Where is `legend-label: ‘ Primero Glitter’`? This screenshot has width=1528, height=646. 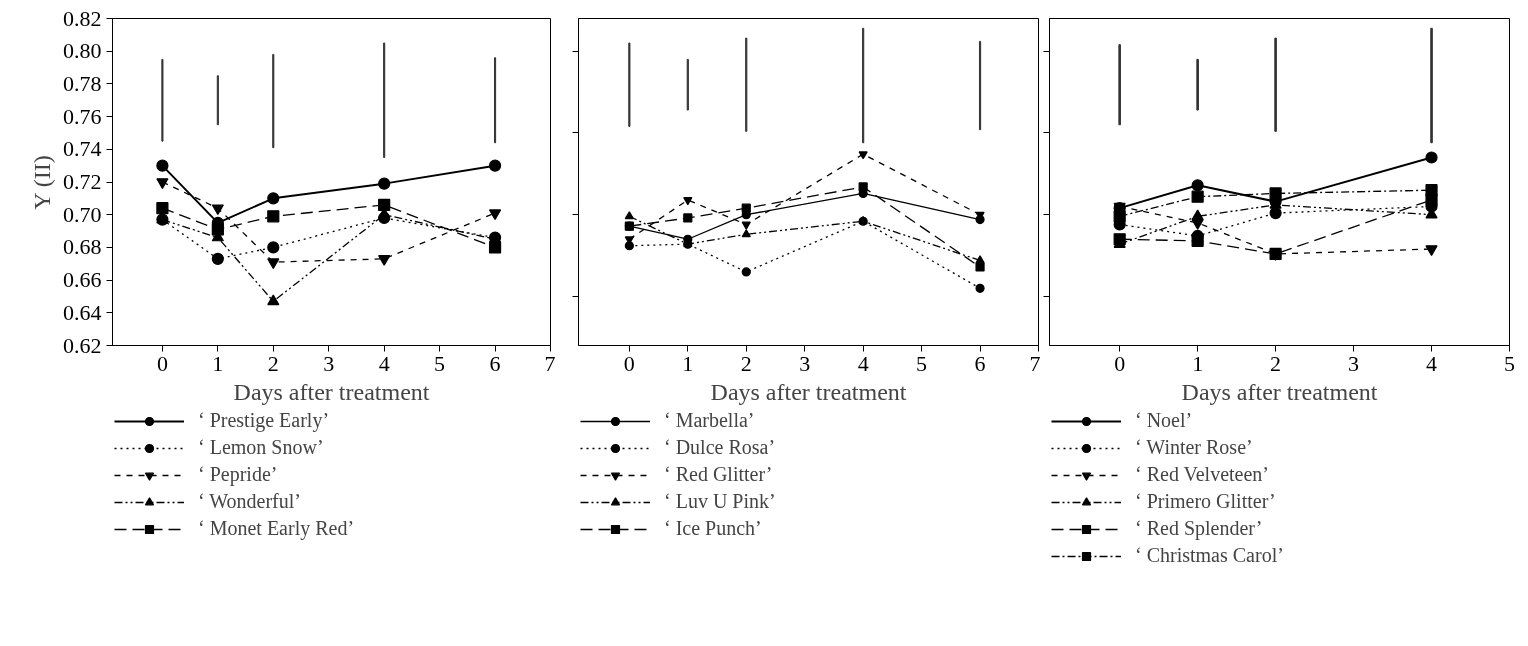 legend-label: ‘ Primero Glitter’ is located at coordinates (1205, 501).